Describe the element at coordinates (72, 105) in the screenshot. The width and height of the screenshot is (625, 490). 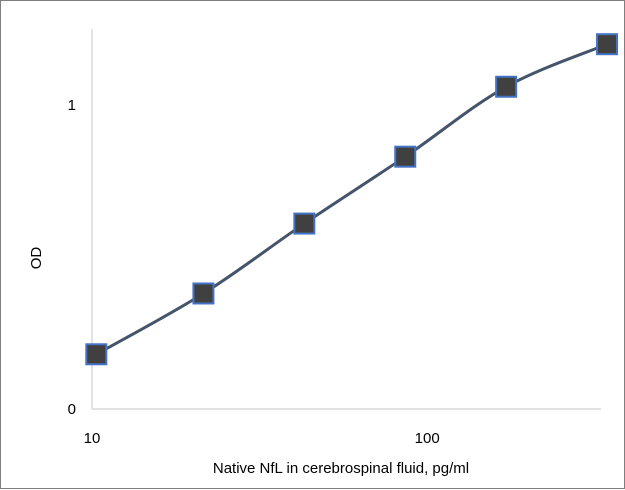
I see `y-tick-label: 1` at that location.